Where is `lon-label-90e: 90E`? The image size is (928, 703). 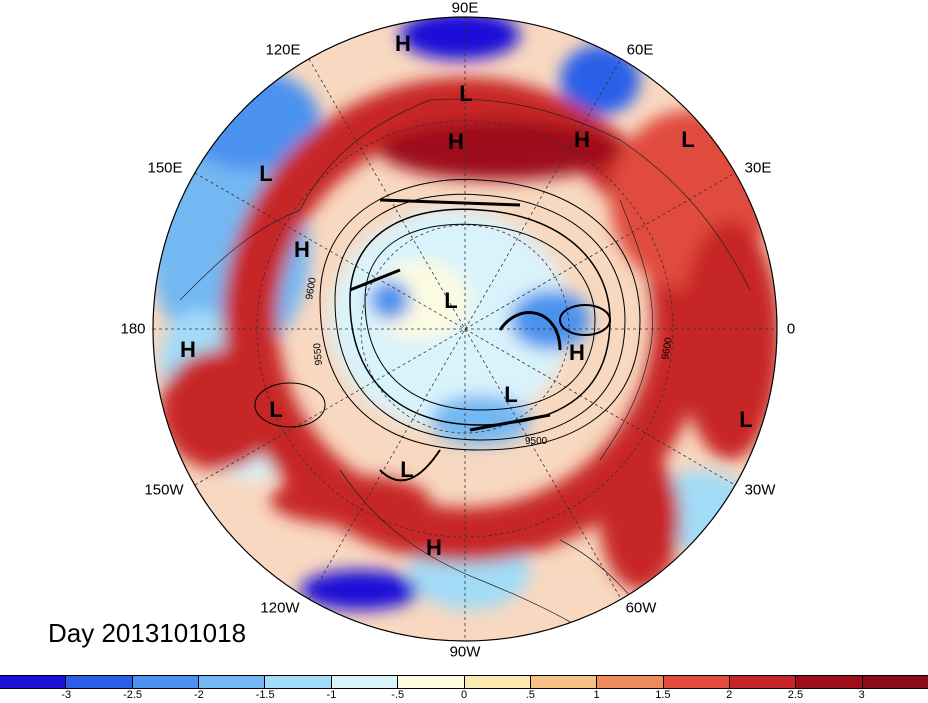 lon-label-90e: 90E is located at coordinates (465, 8).